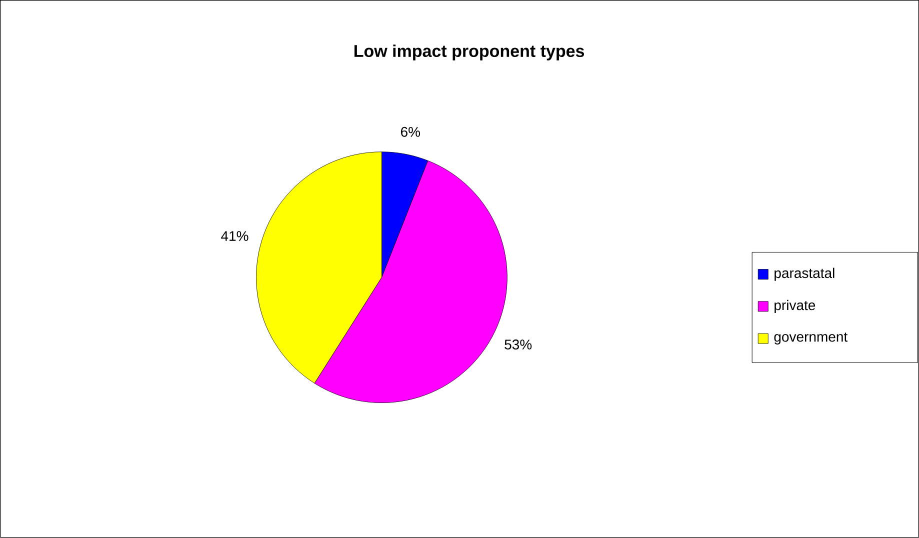 Image resolution: width=919 pixels, height=538 pixels. I want to click on data-label: 6%, so click(410, 132).